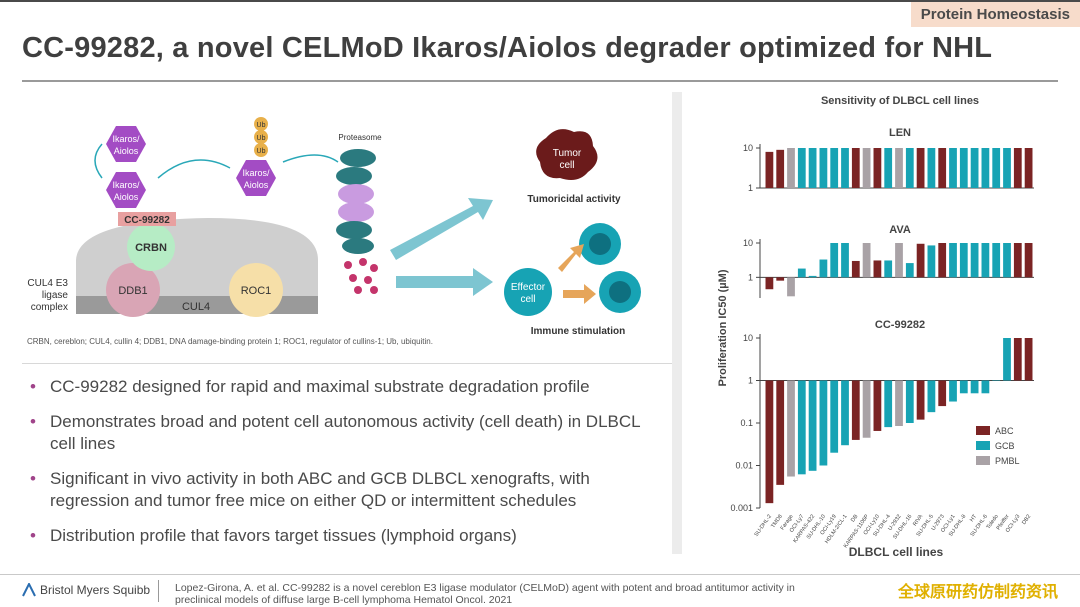 Image resolution: width=1080 pixels, height=607 pixels. I want to click on x-axis-label: DLBCL cell lines, so click(896, 552).